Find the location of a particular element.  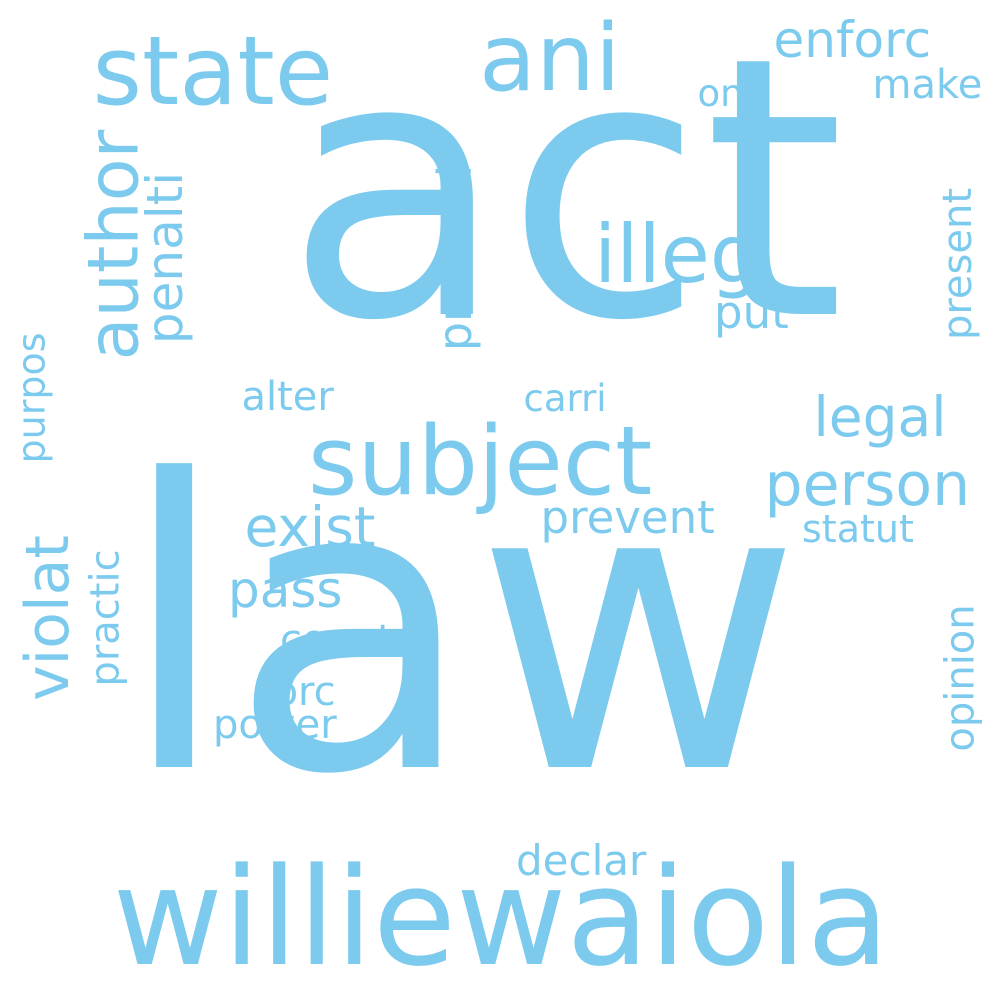

word-make: make is located at coordinates (927, 85).